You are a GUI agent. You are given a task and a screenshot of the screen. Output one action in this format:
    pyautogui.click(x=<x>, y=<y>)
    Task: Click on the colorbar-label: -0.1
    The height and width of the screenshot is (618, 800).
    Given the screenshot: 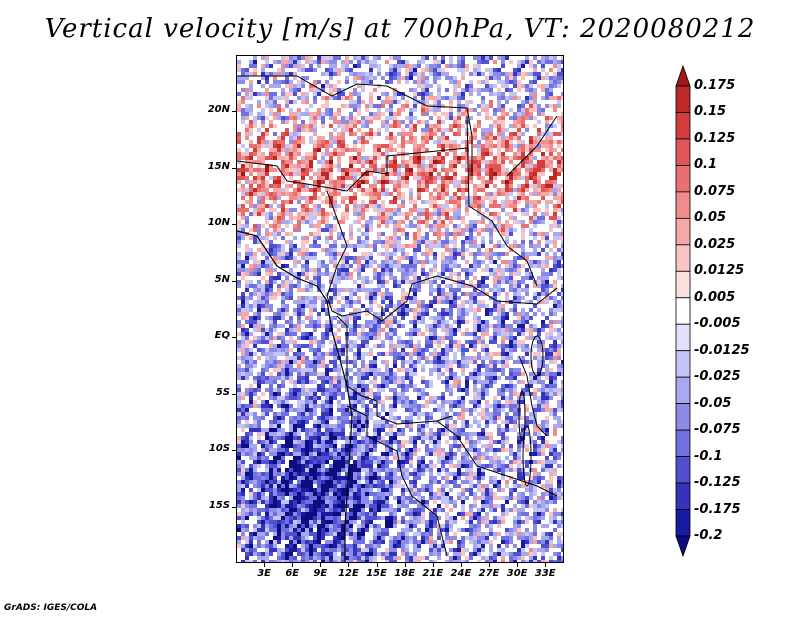 What is the action you would take?
    pyautogui.click(x=708, y=456)
    